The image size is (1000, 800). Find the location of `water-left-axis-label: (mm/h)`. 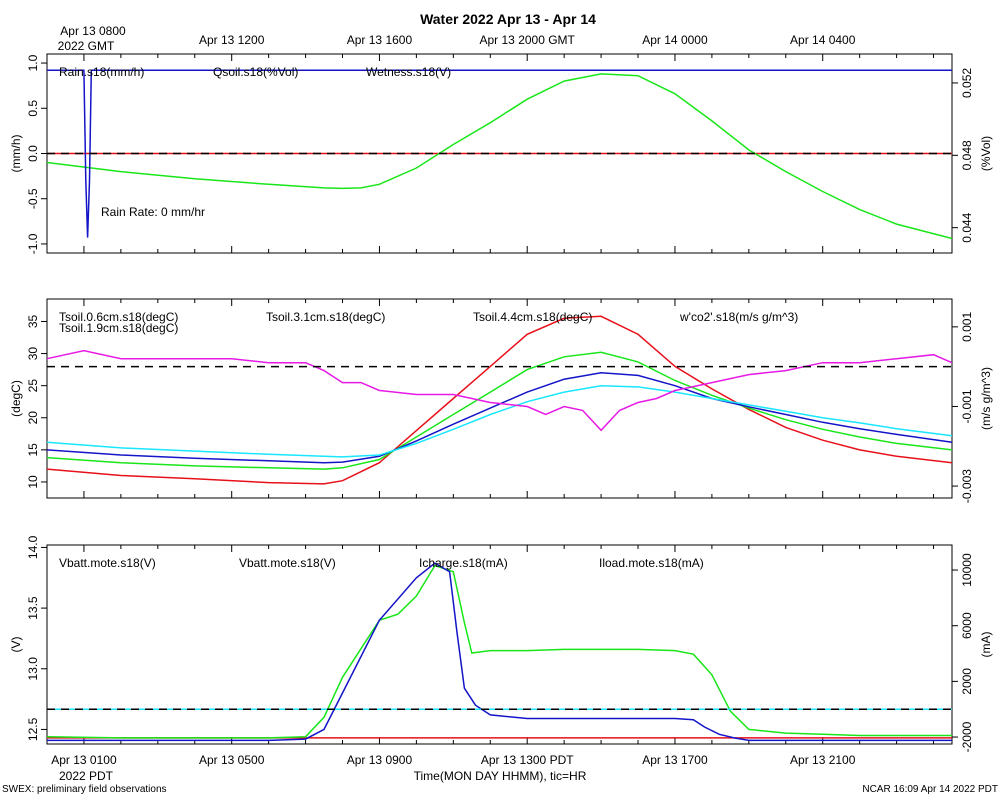

water-left-axis-label: (mm/h) is located at coordinates (16, 154).